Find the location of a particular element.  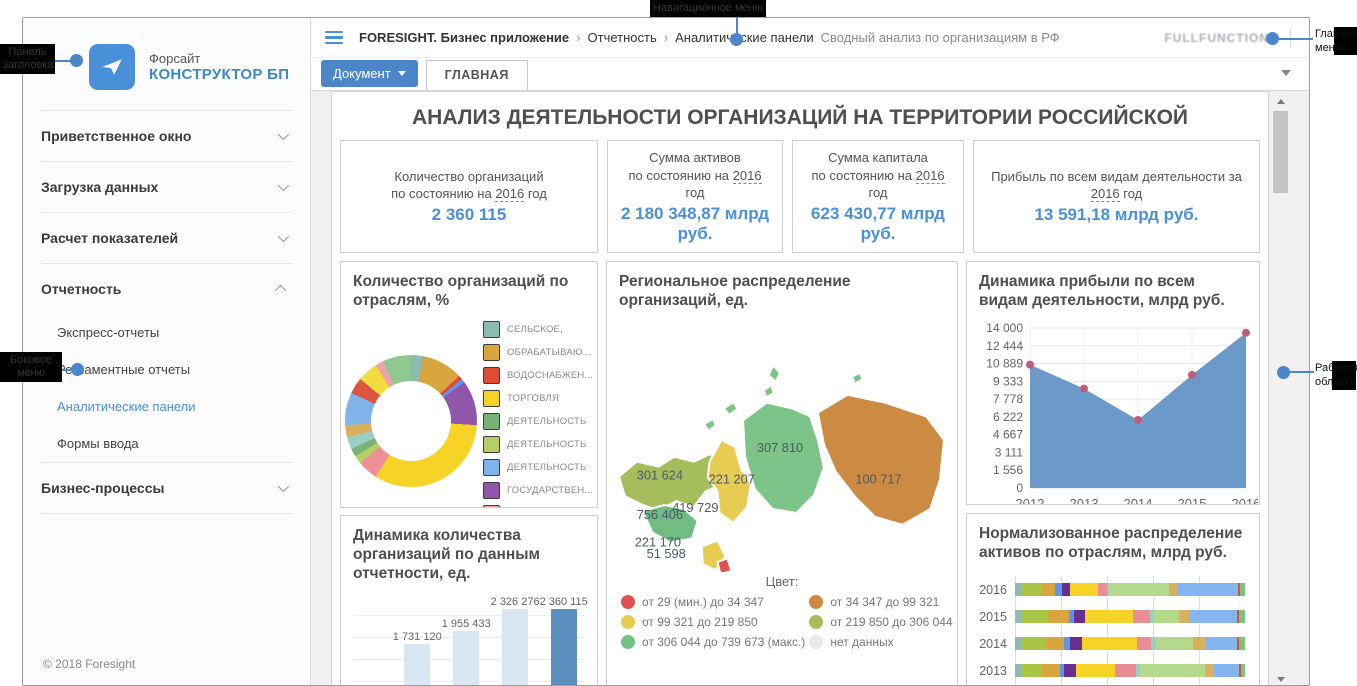

hamburger-menu-icon is located at coordinates (334, 37).